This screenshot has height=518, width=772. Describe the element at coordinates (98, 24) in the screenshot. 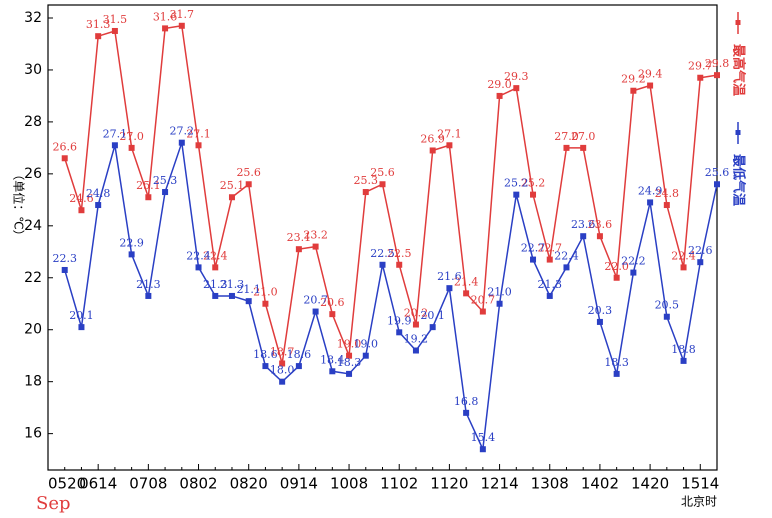

I see `data-label: 31.3` at that location.